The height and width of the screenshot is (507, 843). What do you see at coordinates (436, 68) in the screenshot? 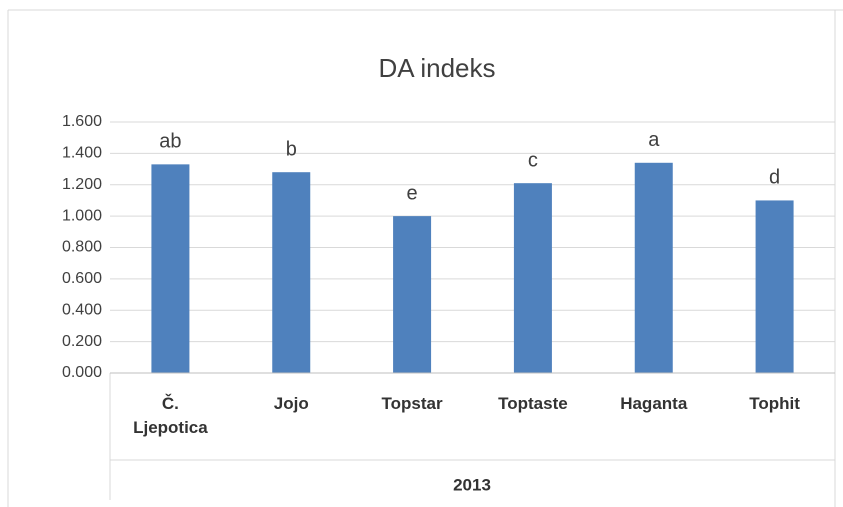
I see `chart-title: DA indeks` at bounding box center [436, 68].